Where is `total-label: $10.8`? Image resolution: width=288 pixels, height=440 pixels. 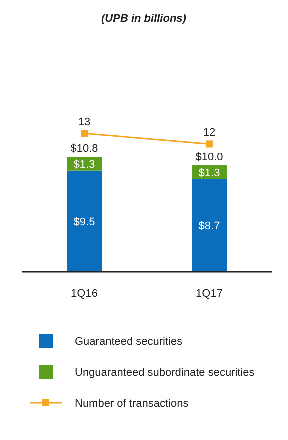
total-label: $10.8 is located at coordinates (84, 149).